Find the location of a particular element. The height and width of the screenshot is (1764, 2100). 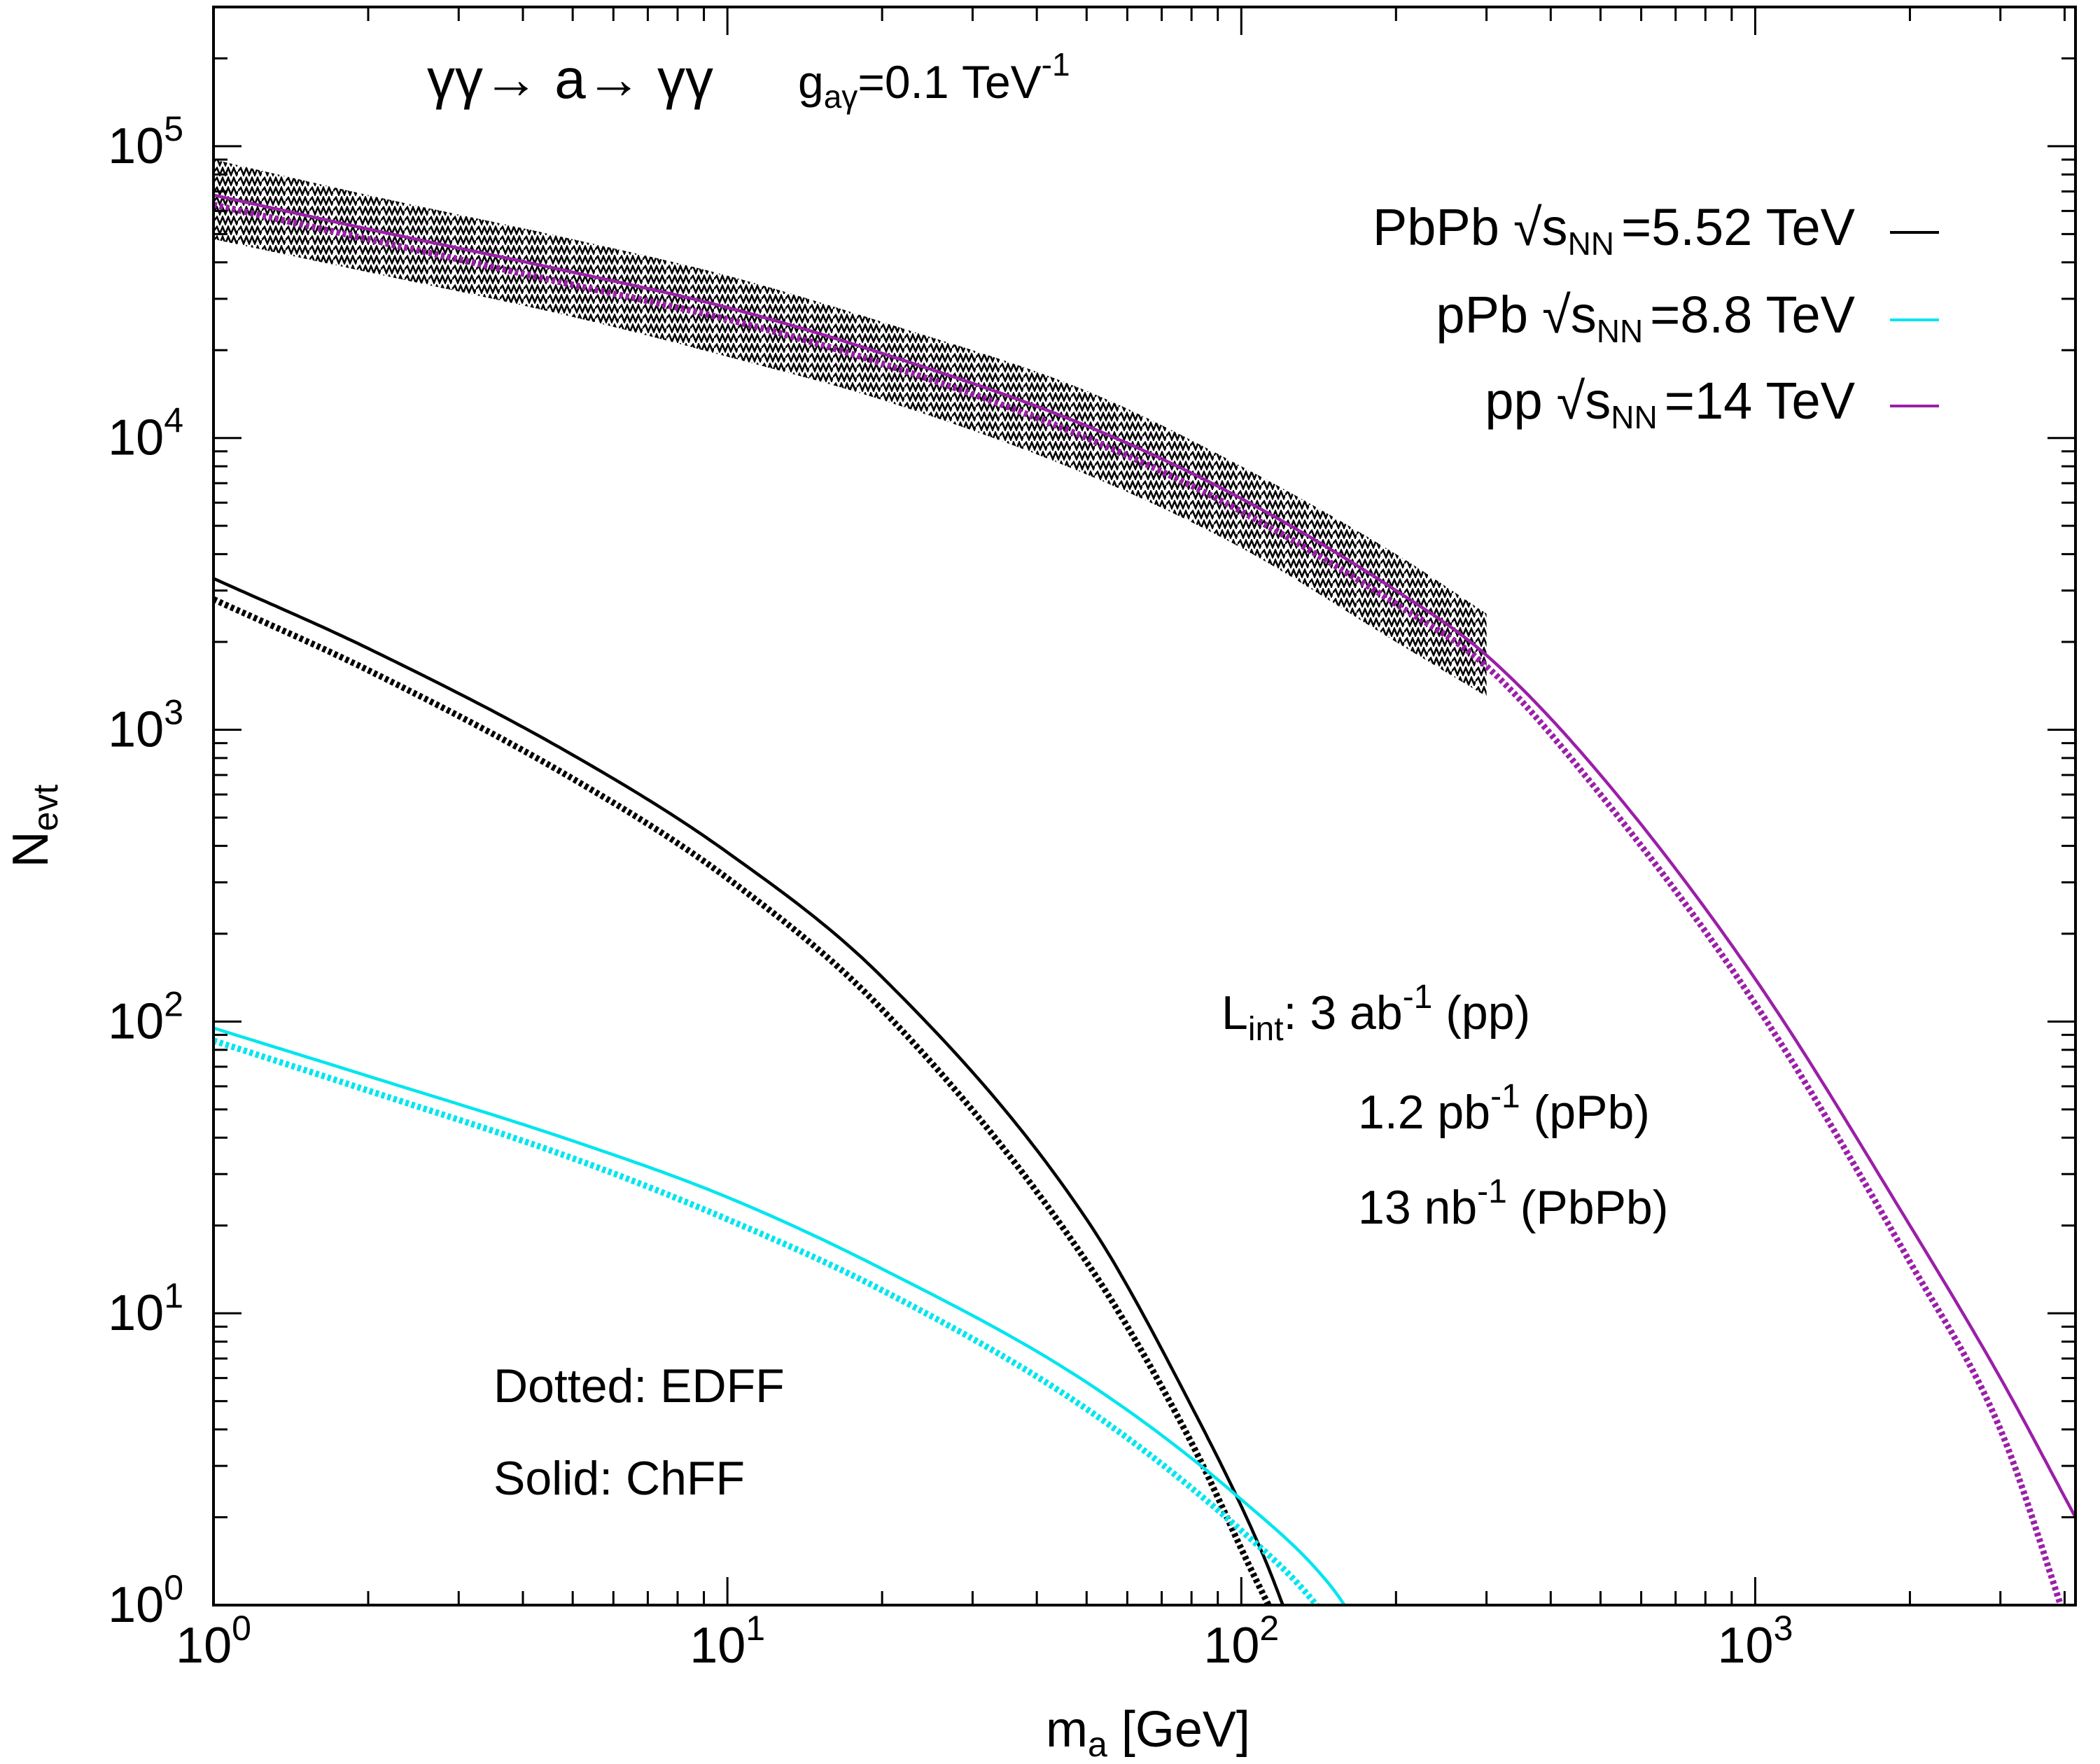

coupling-main: g is located at coordinates (811, 82).